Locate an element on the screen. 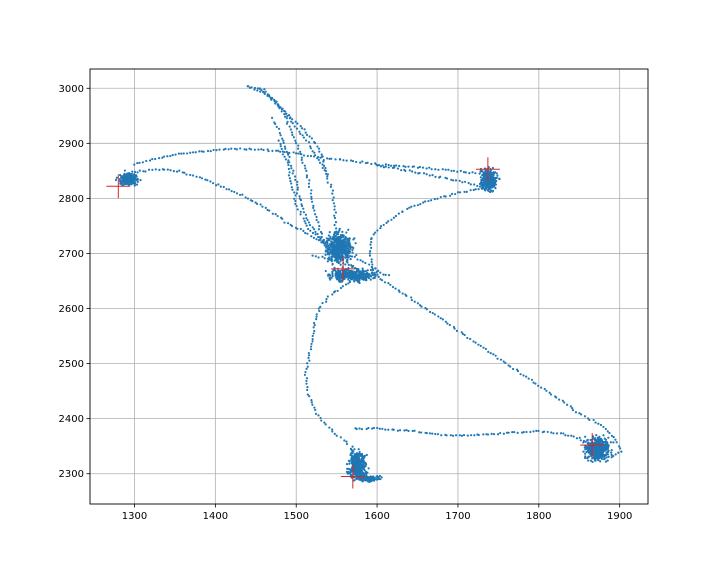 The height and width of the screenshot is (576, 720). x-tick-label: 1600 is located at coordinates (376, 516).